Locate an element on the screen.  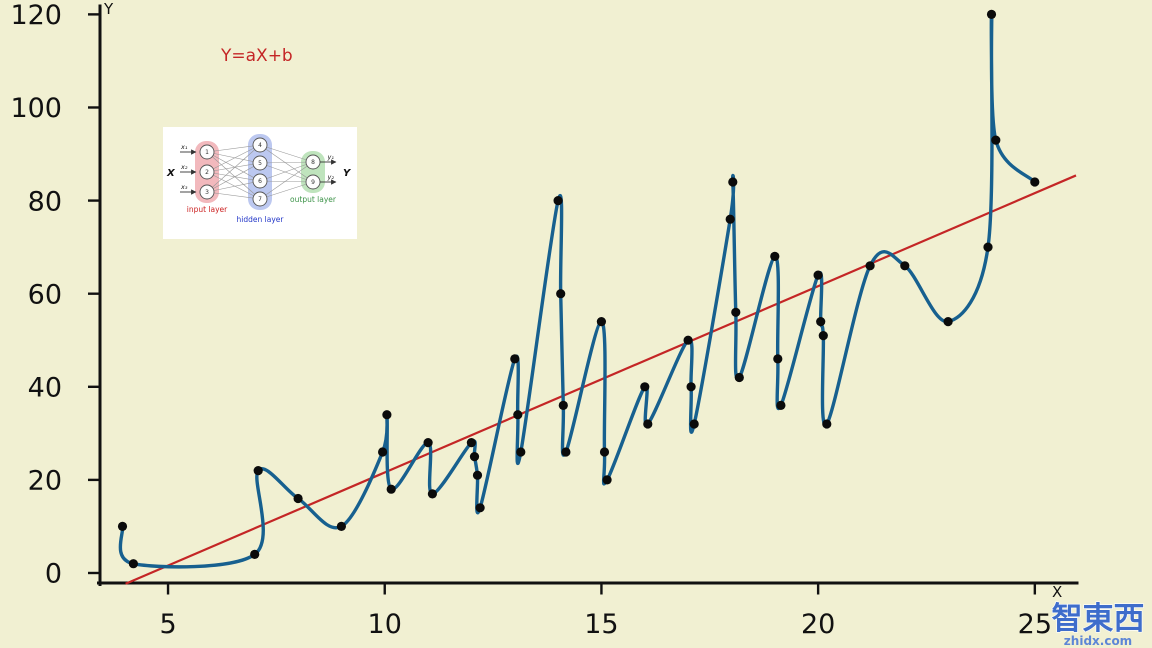
watermark: 智東西 zhidx.com is located at coordinates (1098, 624).